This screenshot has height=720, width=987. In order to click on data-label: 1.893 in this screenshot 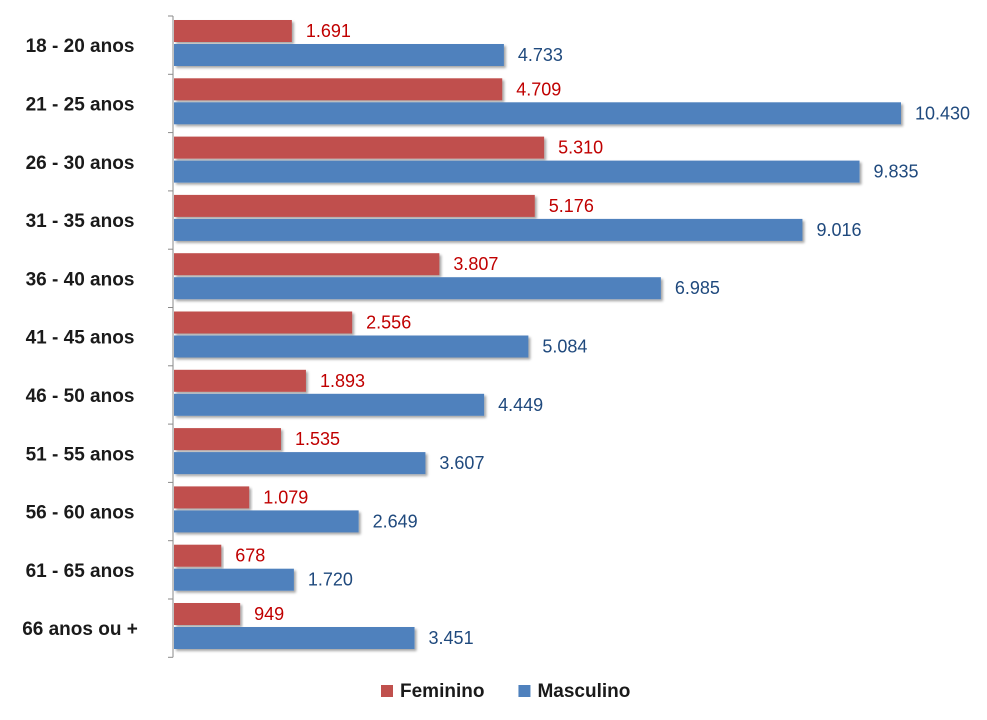, I will do `click(342, 381)`.